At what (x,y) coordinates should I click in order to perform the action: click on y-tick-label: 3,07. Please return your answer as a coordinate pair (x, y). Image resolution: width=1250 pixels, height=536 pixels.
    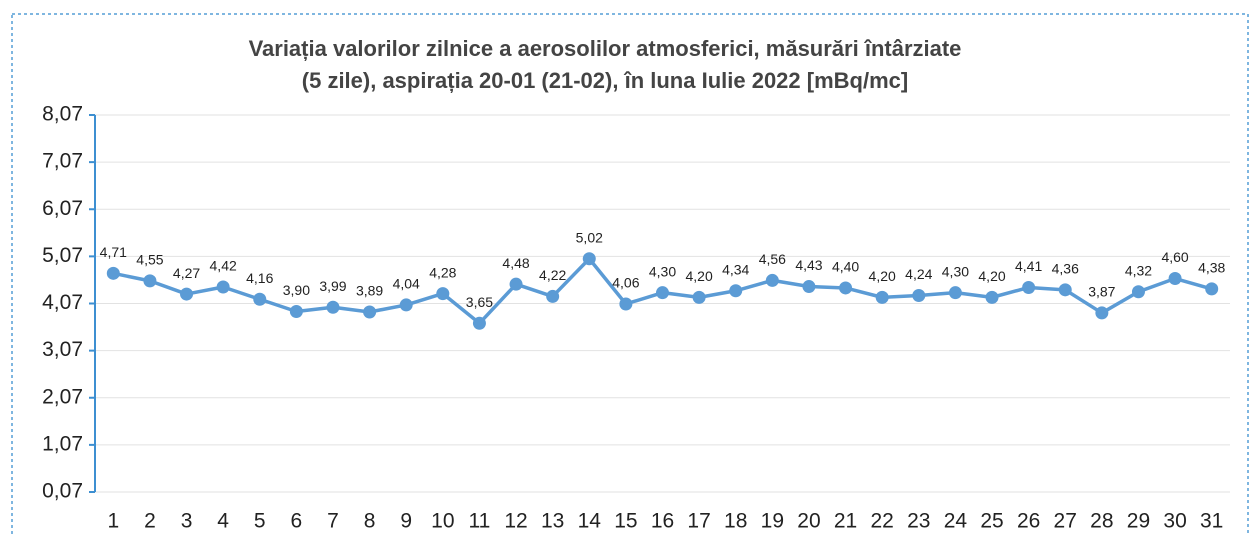
    Looking at the image, I should click on (62, 349).